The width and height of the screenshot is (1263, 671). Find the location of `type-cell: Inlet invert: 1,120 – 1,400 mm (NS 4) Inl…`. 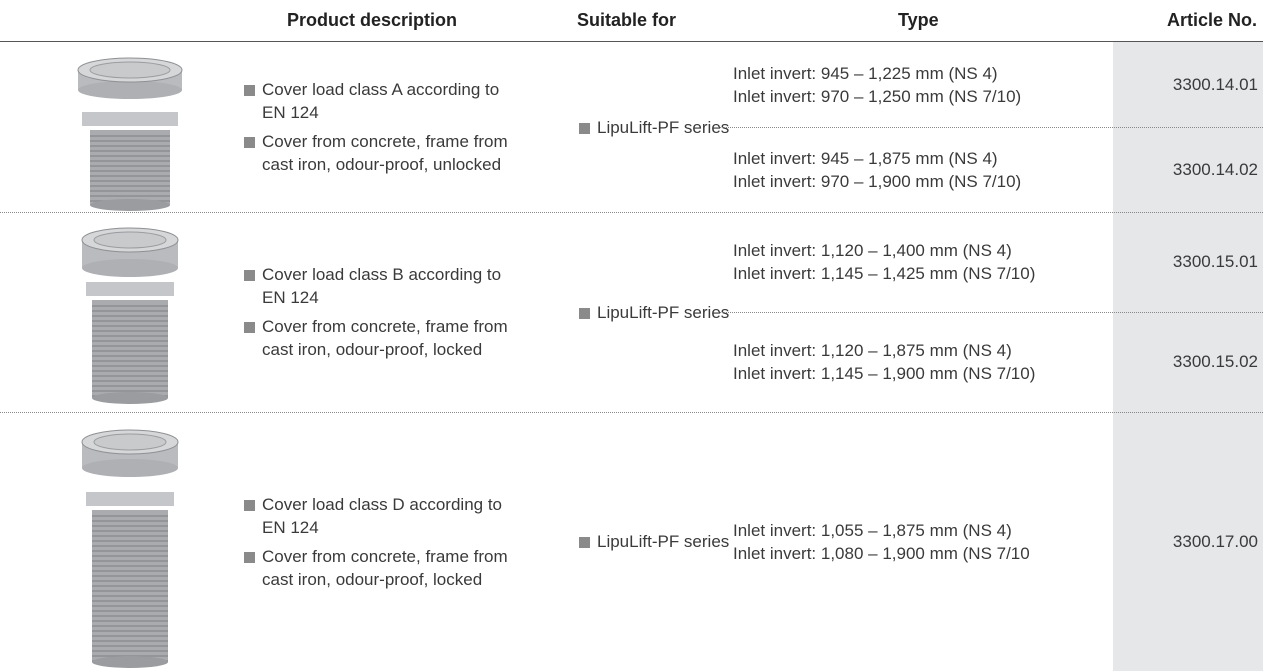

type-cell: Inlet invert: 1,120 – 1,400 mm (NS 4) Inl… is located at coordinates (920, 262).